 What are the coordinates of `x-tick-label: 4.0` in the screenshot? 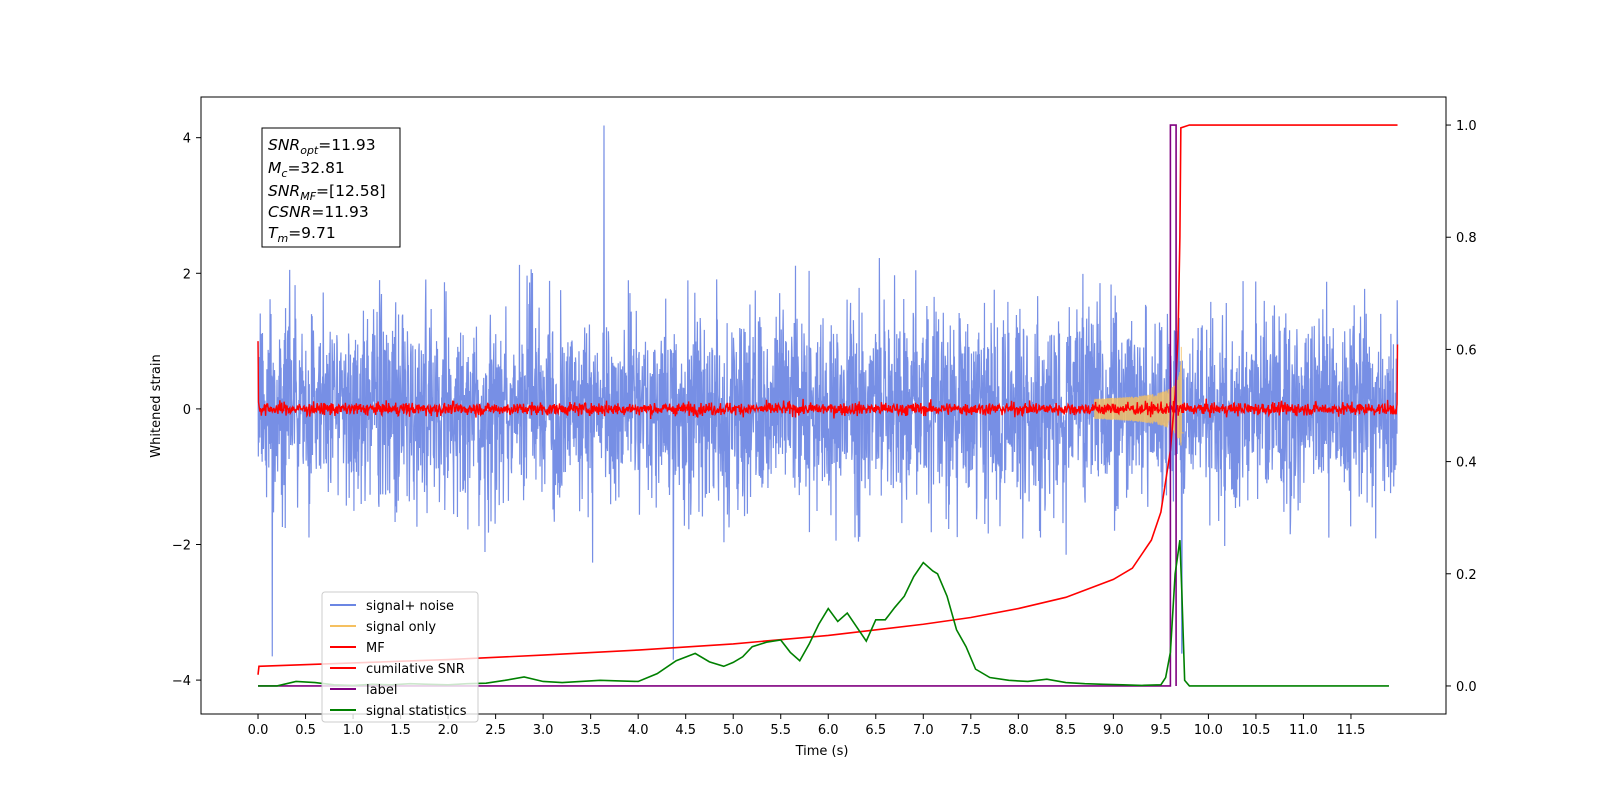 It's located at (638, 730).